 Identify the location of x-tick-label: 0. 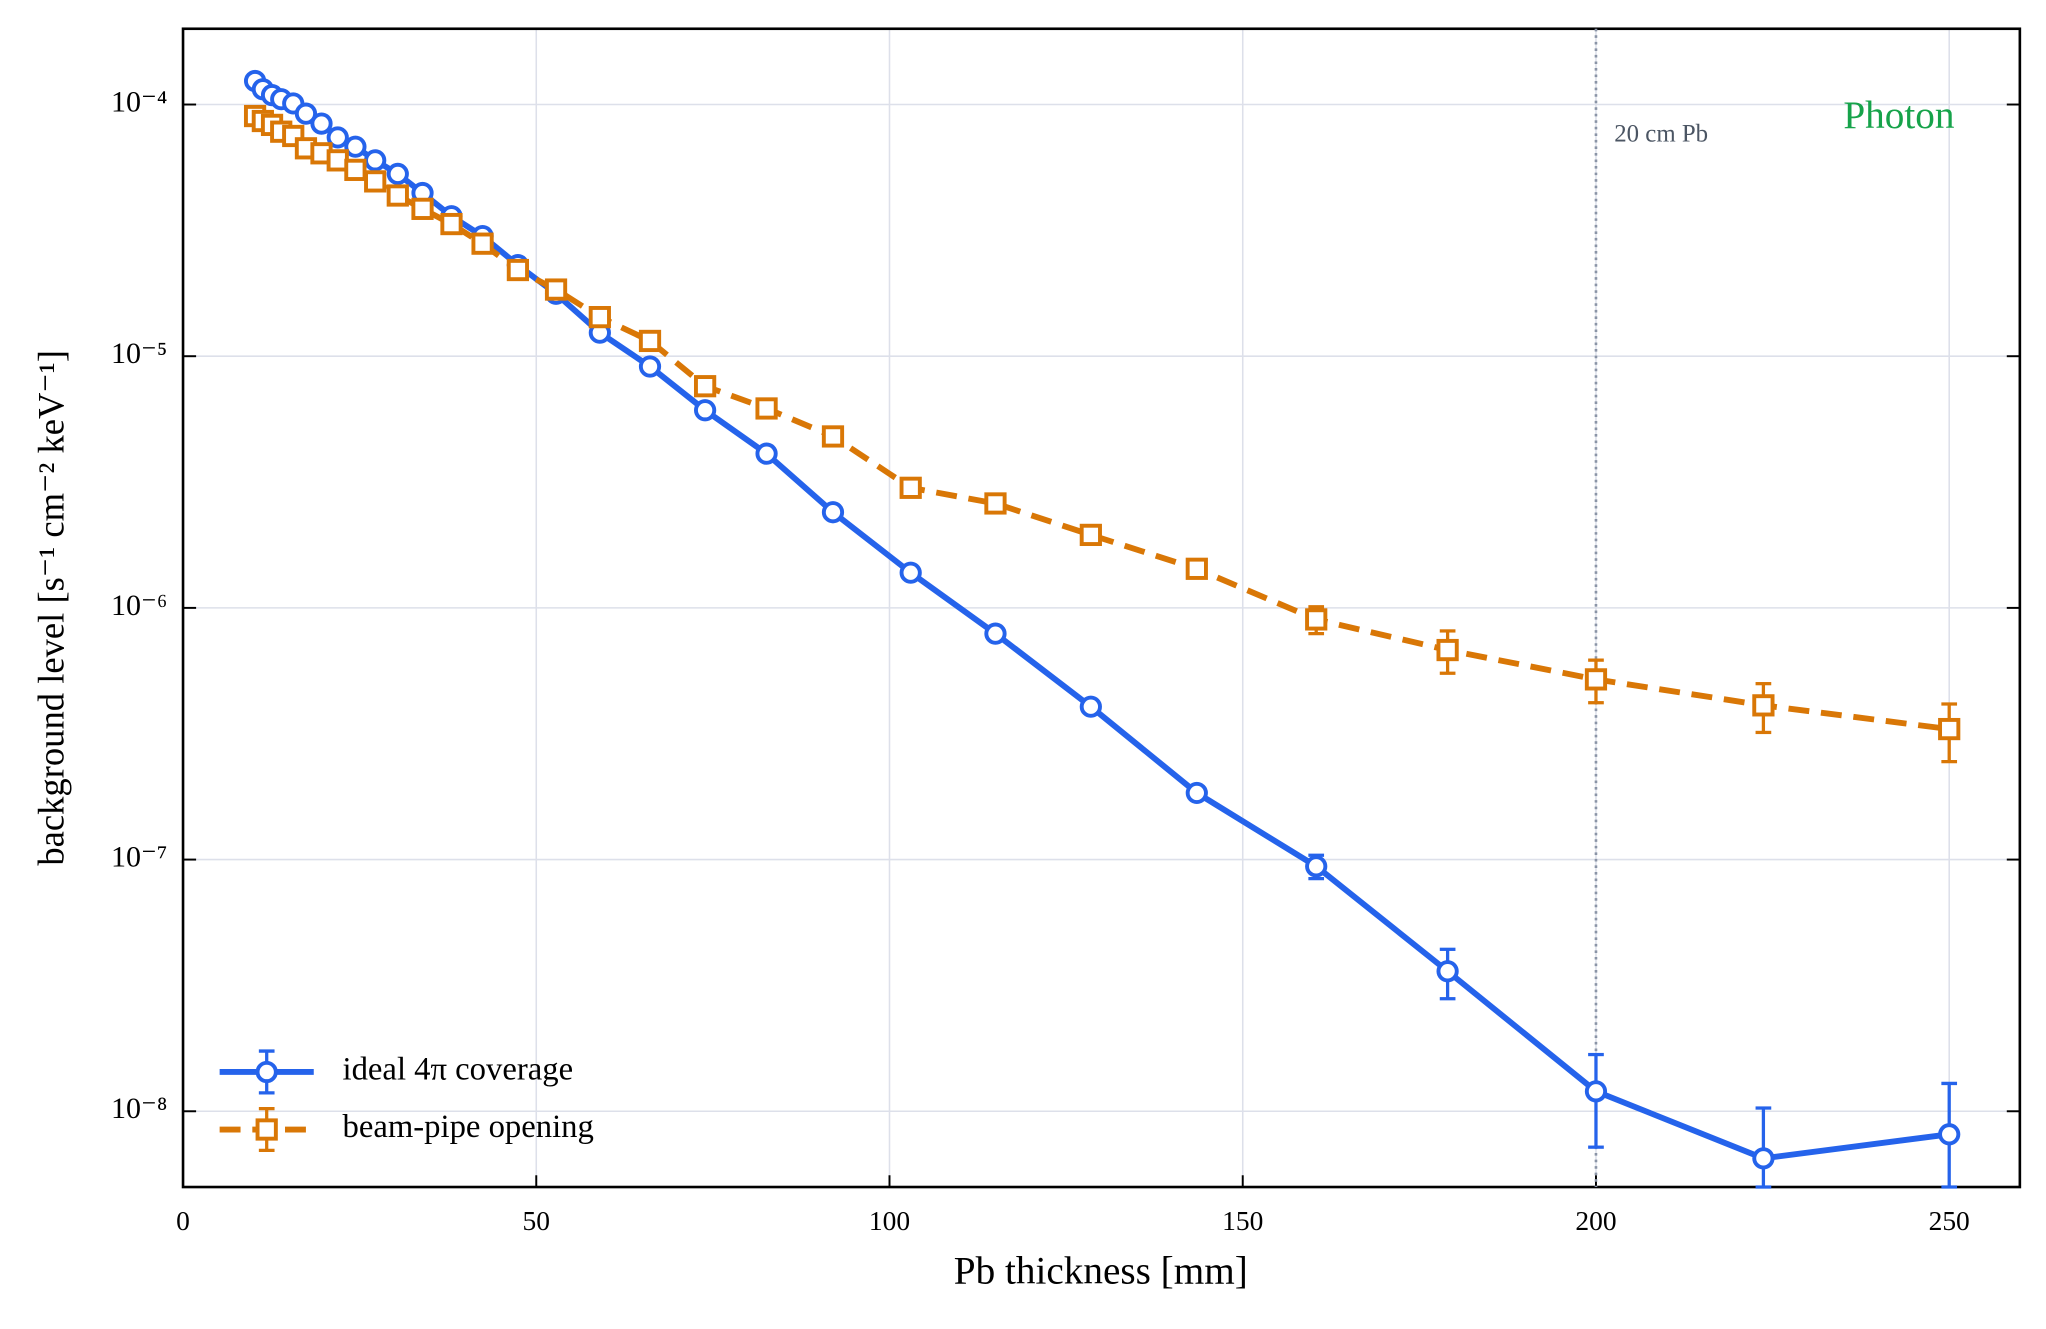
(183, 1221).